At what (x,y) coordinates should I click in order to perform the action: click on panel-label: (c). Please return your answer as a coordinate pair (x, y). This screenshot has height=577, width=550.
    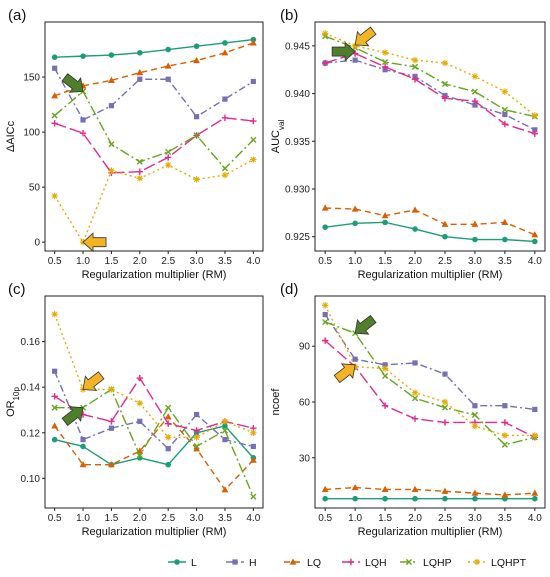
    Looking at the image, I should click on (17, 289).